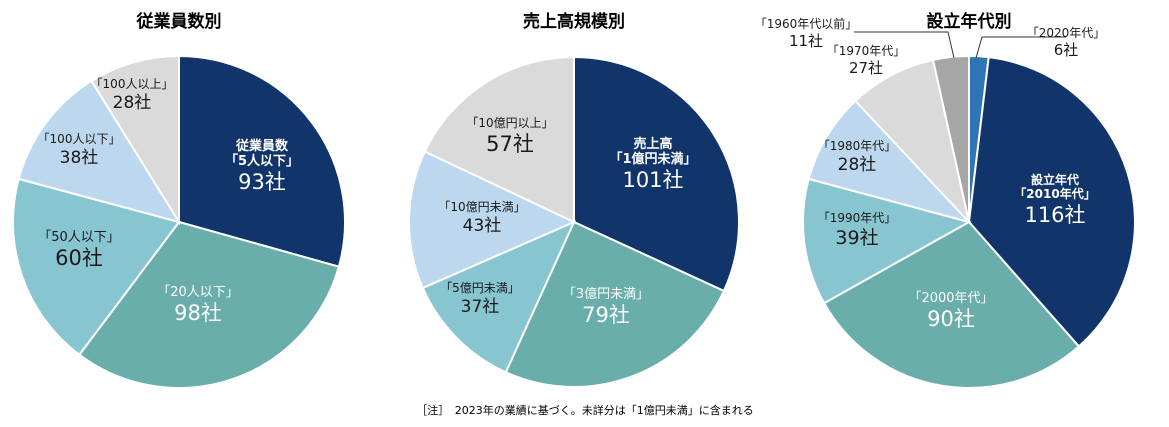 This screenshot has width=1169, height=427. I want to click on slice-label: 「10億円未満」, so click(481, 207).